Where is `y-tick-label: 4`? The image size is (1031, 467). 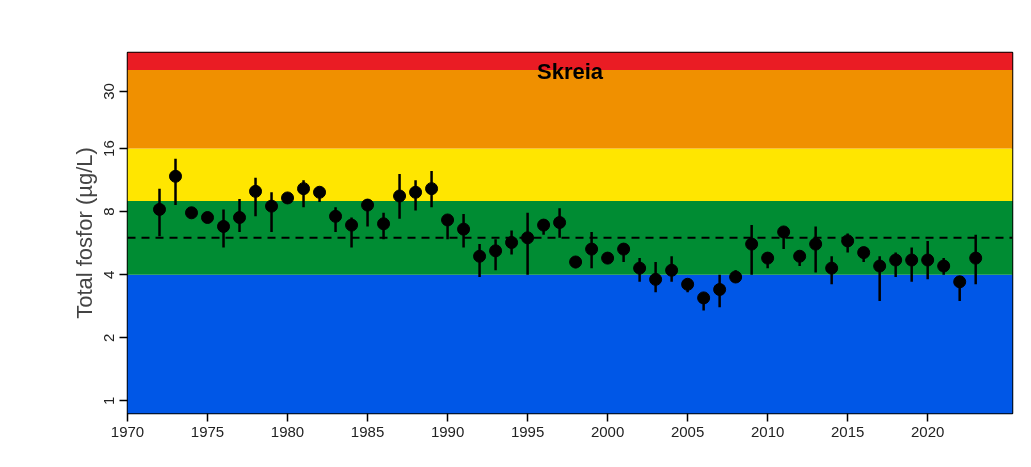
y-tick-label: 4 is located at coordinates (109, 274).